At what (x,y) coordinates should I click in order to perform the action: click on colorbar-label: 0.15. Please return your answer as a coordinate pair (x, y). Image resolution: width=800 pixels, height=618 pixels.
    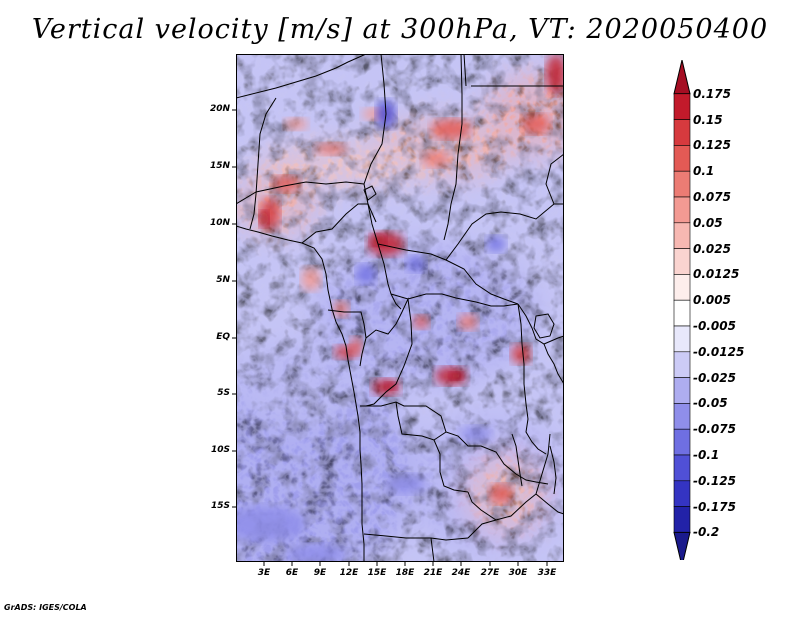
    Looking at the image, I should click on (708, 119).